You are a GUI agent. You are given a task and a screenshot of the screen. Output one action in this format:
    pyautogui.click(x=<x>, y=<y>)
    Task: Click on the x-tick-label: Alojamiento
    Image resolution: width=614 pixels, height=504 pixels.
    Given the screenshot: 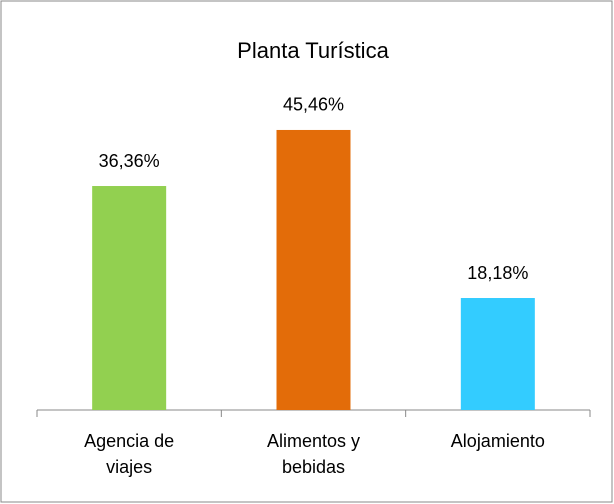 What is the action you would take?
    pyautogui.click(x=497, y=441)
    